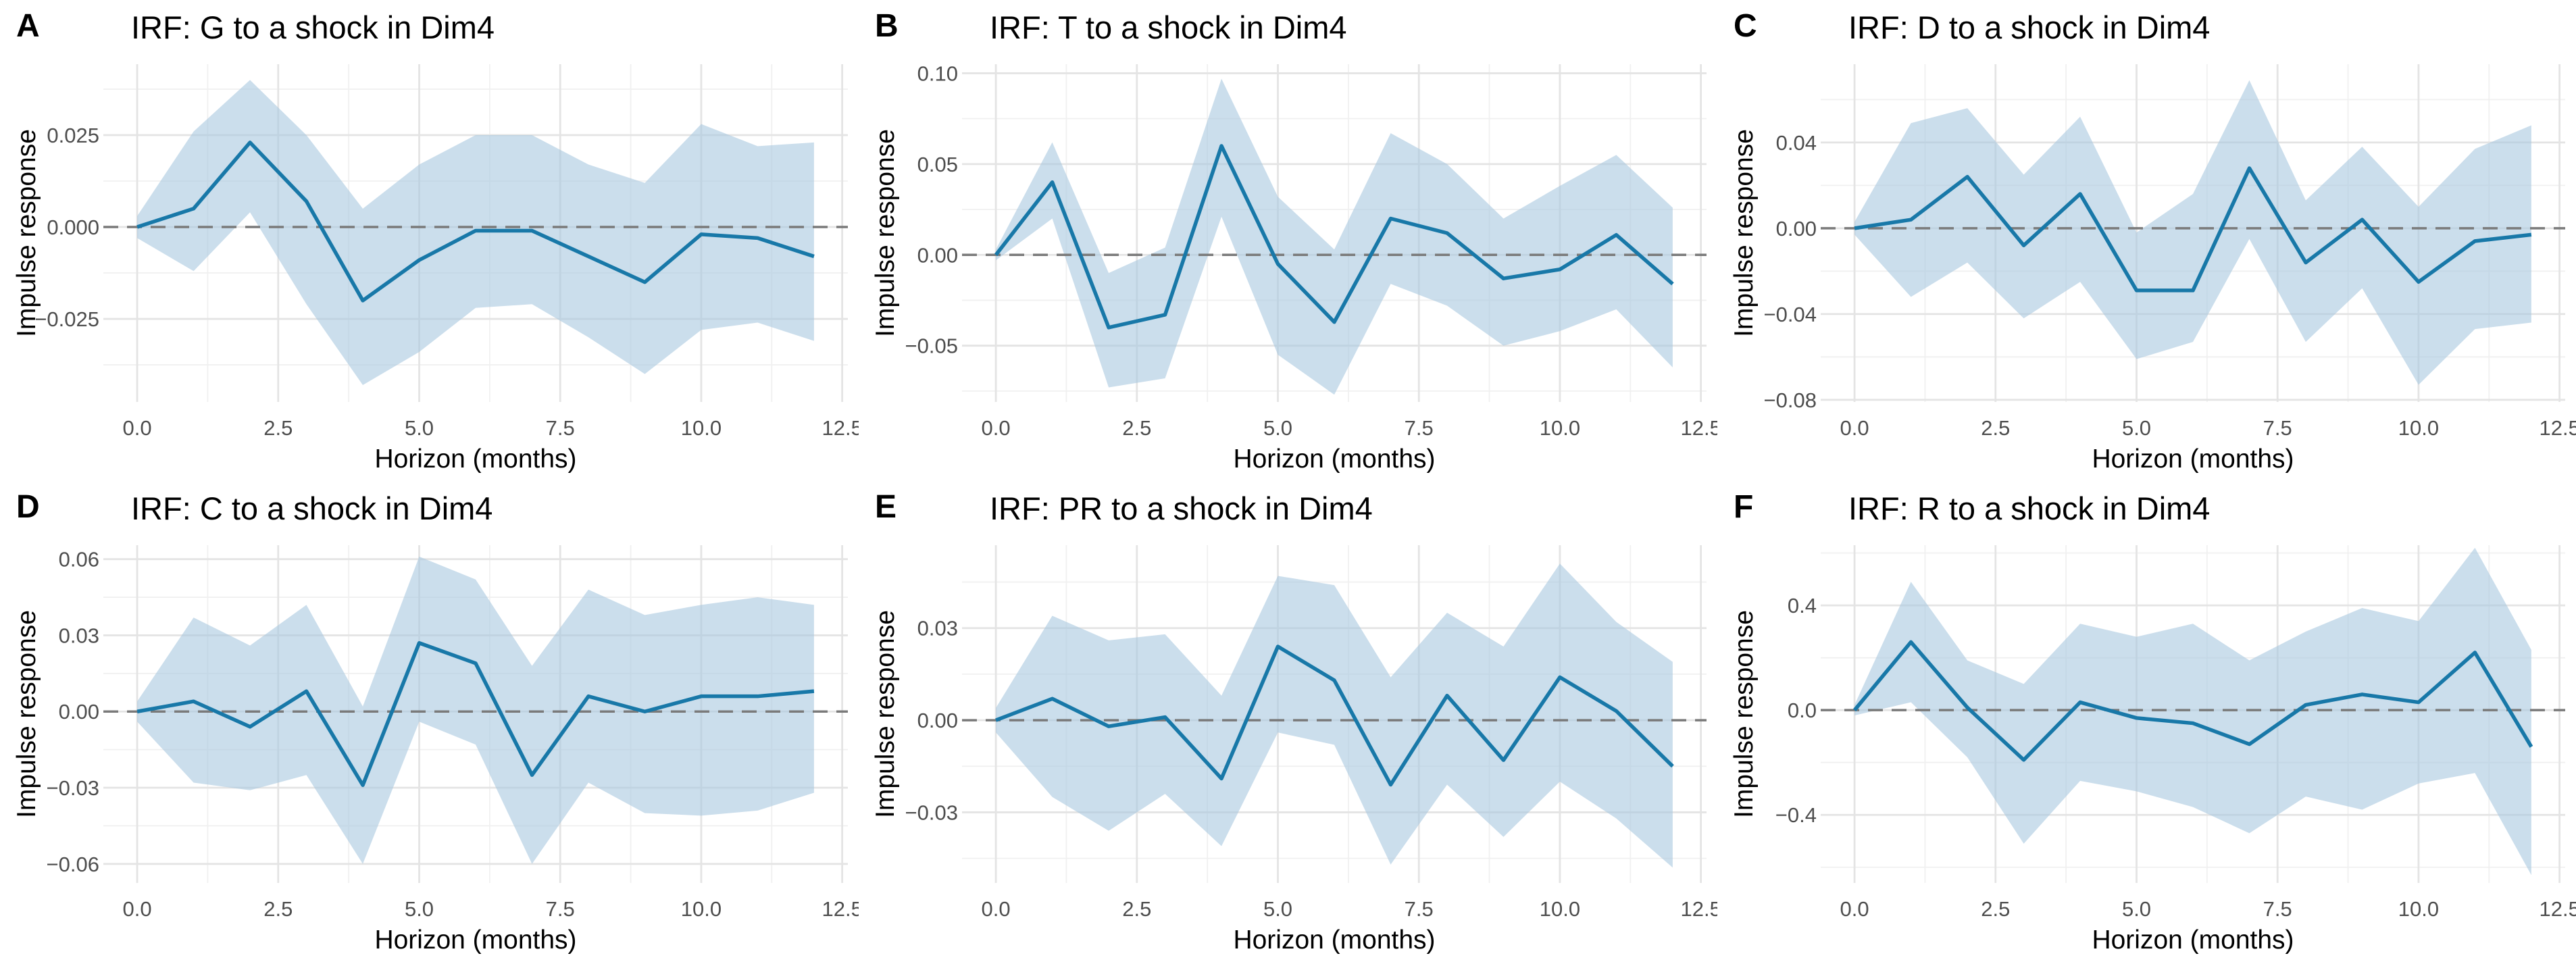 This screenshot has width=2576, height=962. Describe the element at coordinates (1790, 400) in the screenshot. I see `y-tick-label: −0.08` at that location.